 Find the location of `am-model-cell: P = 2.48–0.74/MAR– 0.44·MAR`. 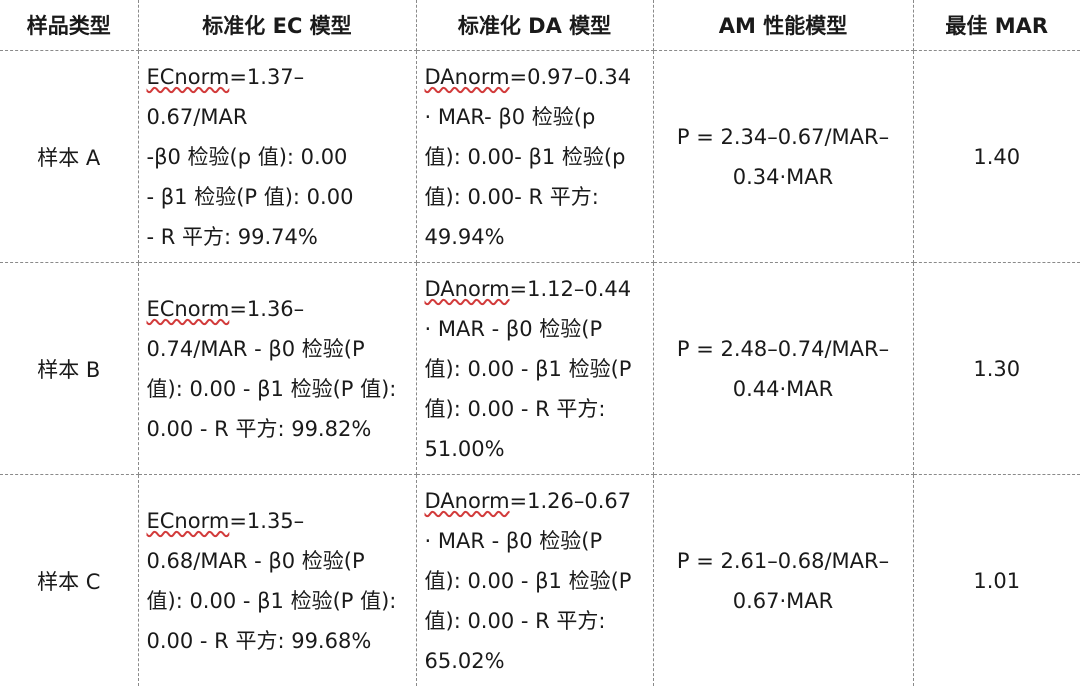

am-model-cell: P = 2.48–0.74/MAR– 0.44·MAR is located at coordinates (783, 369).